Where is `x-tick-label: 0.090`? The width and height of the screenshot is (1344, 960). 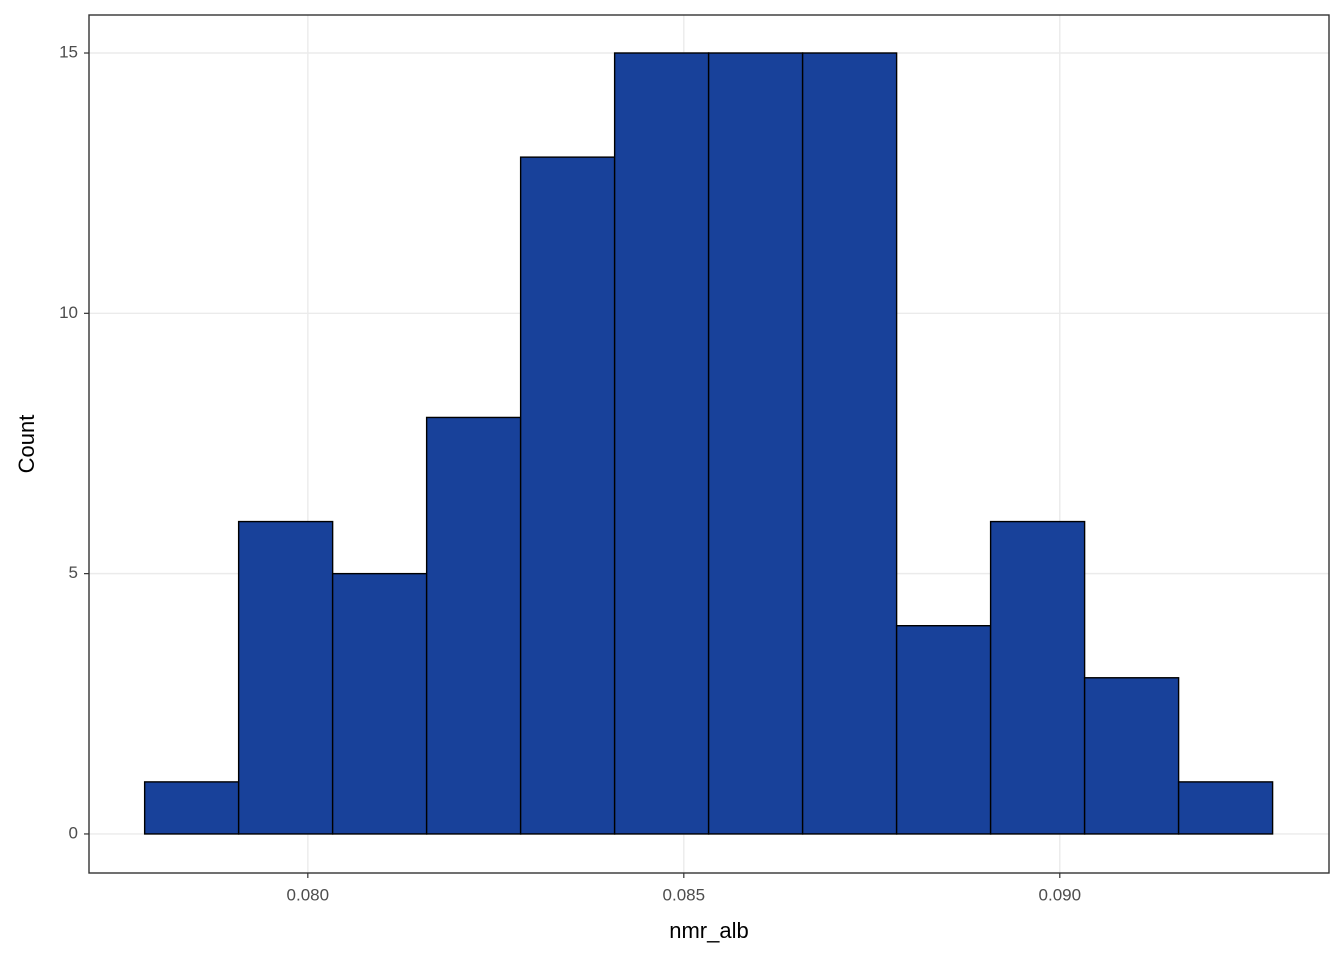
x-tick-label: 0.090 is located at coordinates (1060, 894).